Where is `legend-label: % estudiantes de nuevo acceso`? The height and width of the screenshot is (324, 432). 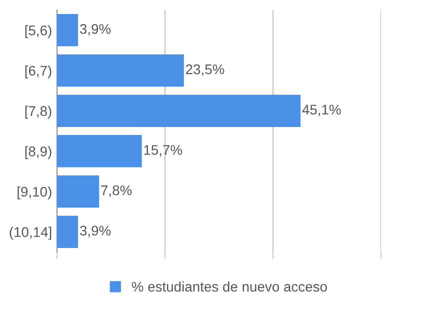
legend-label: % estudiantes de nuevo acceso is located at coordinates (229, 286).